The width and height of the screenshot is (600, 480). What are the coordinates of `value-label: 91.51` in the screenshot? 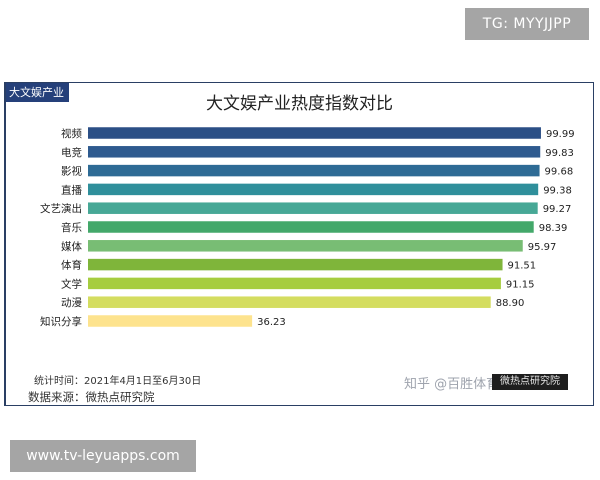 It's located at (522, 266).